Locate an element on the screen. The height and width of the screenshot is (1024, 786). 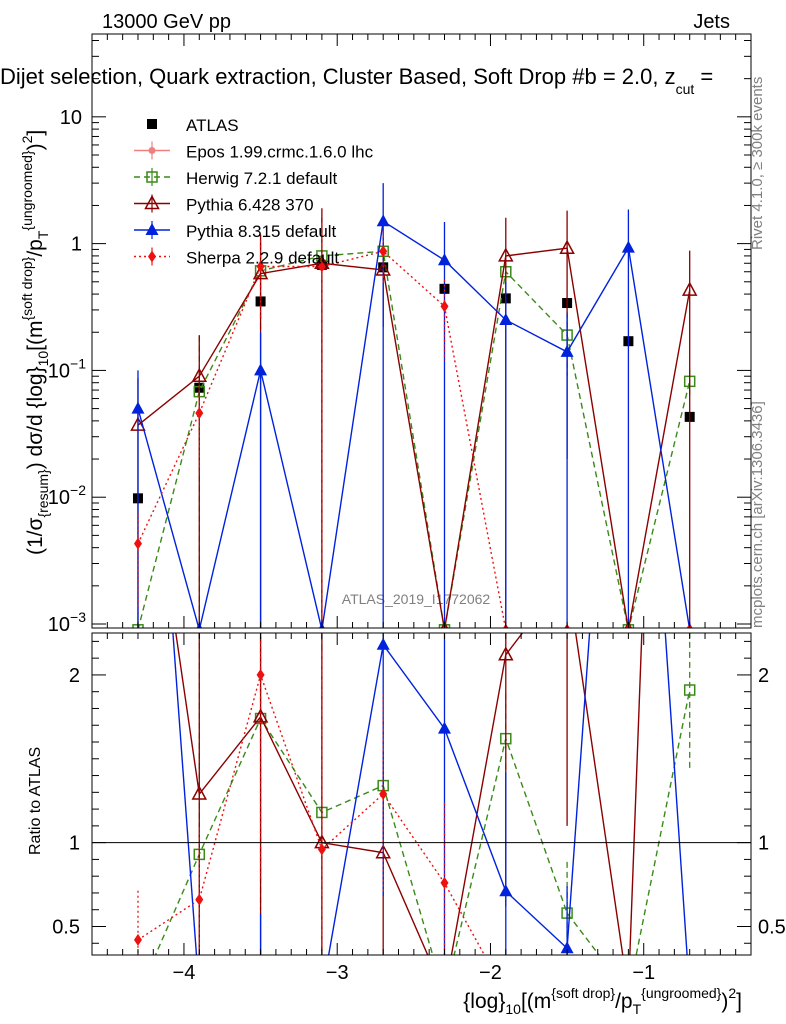
legend-label-pythia8: Pythia 8.315 default is located at coordinates (261, 231).